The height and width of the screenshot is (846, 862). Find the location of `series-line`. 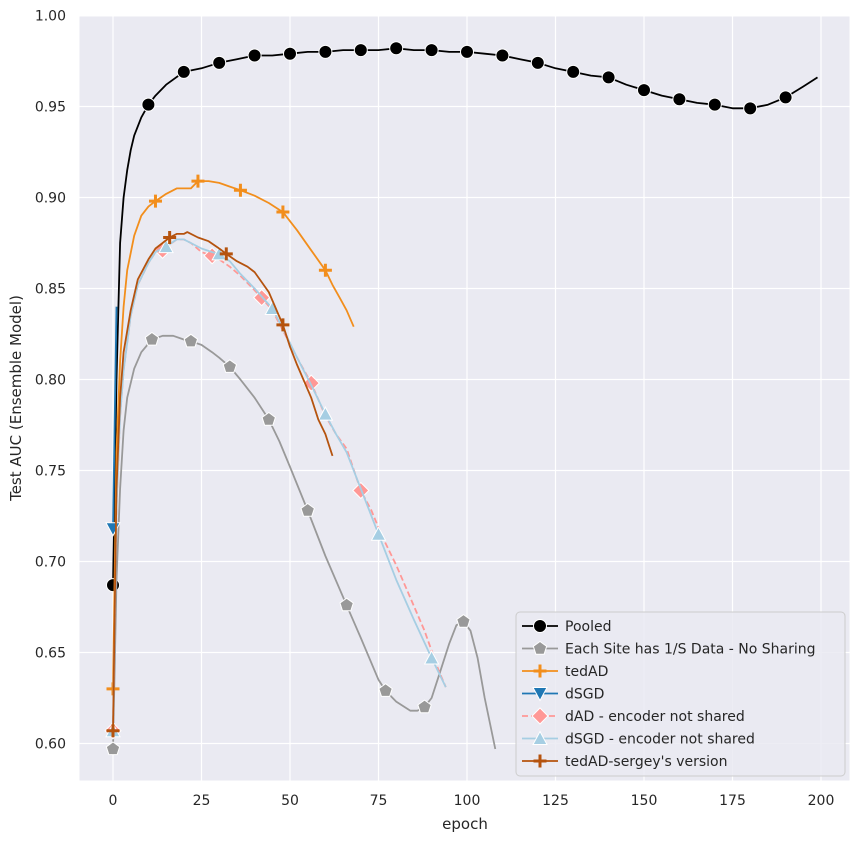

series-line is located at coordinates (115, 417).